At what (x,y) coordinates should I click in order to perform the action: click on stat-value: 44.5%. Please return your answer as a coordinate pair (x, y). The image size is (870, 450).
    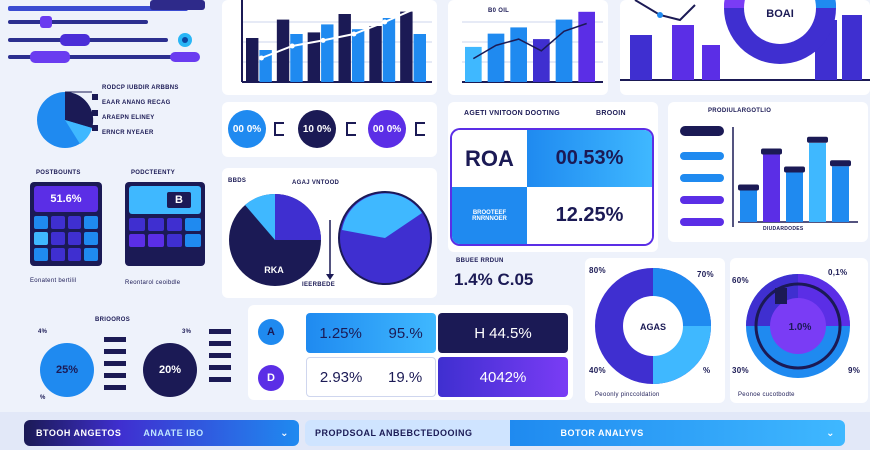
    Looking at the image, I should click on (510, 333).